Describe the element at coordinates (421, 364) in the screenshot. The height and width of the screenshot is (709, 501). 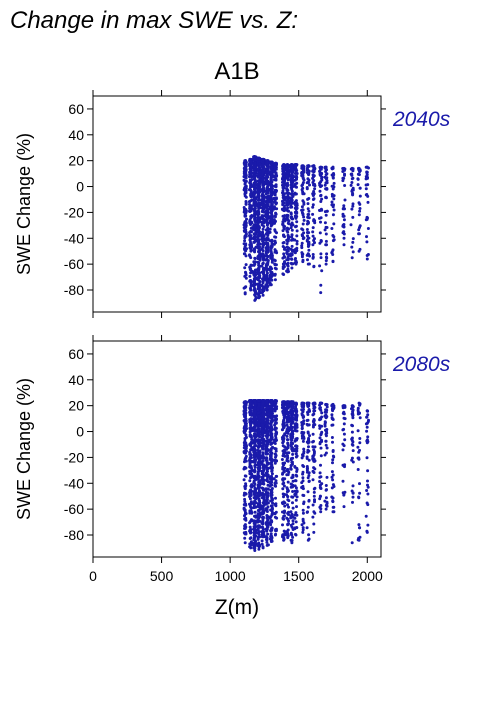
I see `period-label: 2080s` at that location.